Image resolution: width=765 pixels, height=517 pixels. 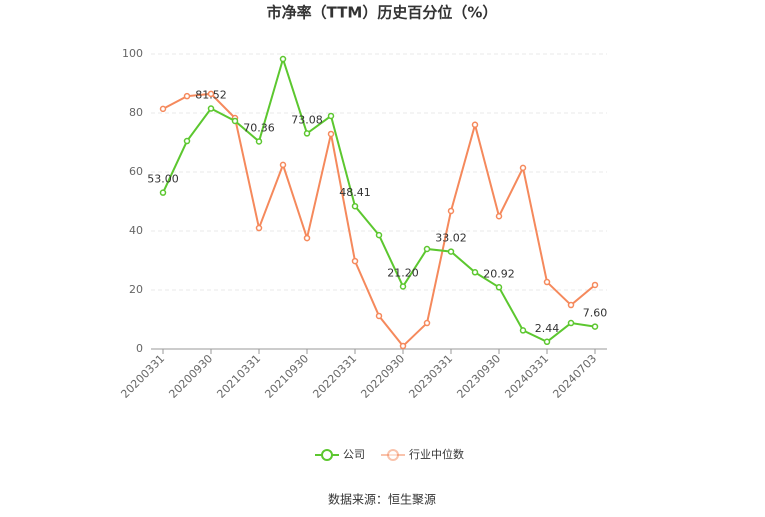 I want to click on y-tick-label: 0, so click(x=139, y=348).